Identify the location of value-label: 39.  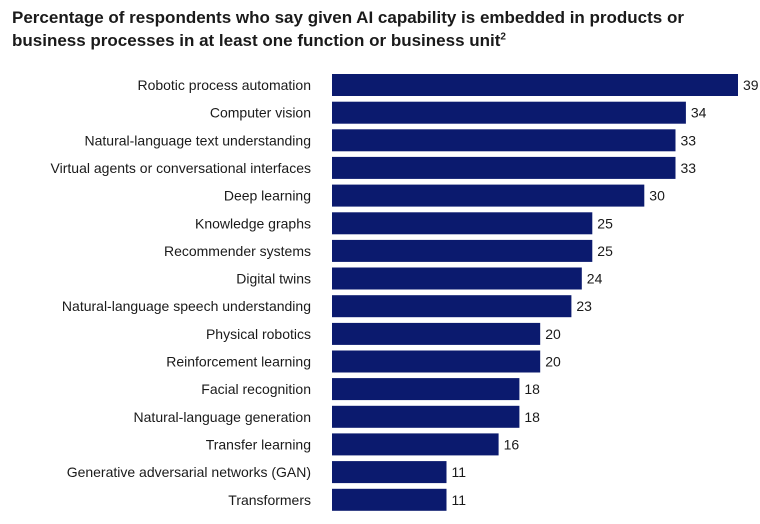
(751, 85).